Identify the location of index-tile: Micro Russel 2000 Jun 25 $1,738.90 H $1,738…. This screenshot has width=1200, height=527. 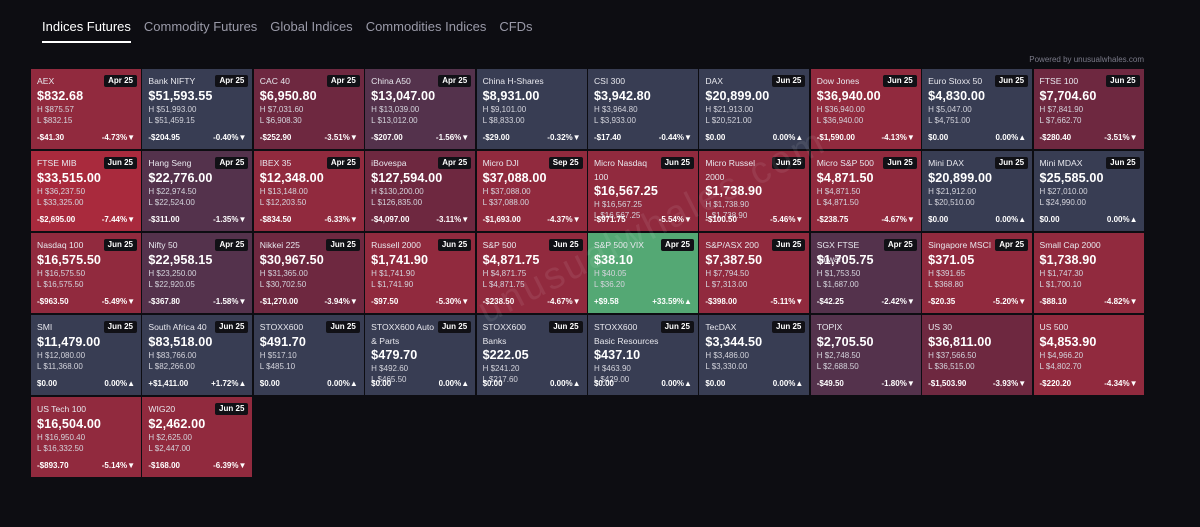
(754, 191).